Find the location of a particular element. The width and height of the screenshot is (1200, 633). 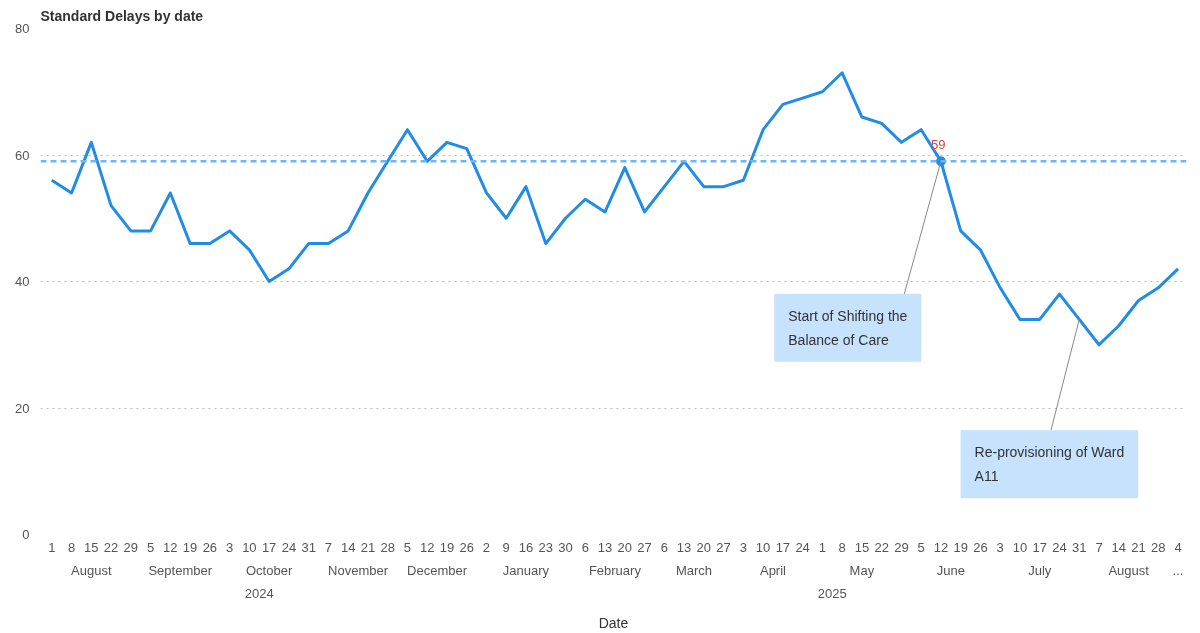

x-tick-label: 23 is located at coordinates (545, 547).